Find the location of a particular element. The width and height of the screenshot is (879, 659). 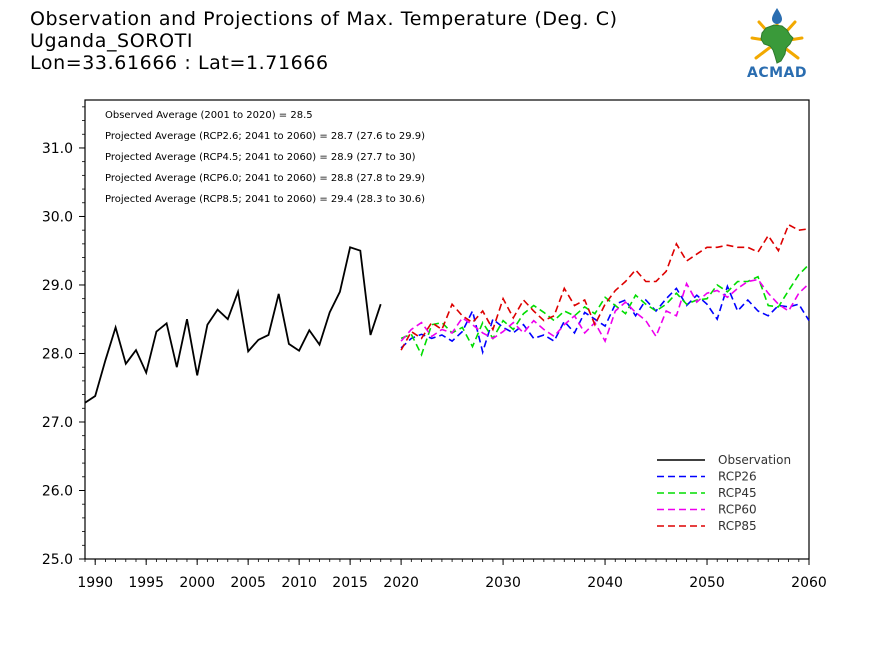

y-tick-label: 25.0 is located at coordinates (57, 560).